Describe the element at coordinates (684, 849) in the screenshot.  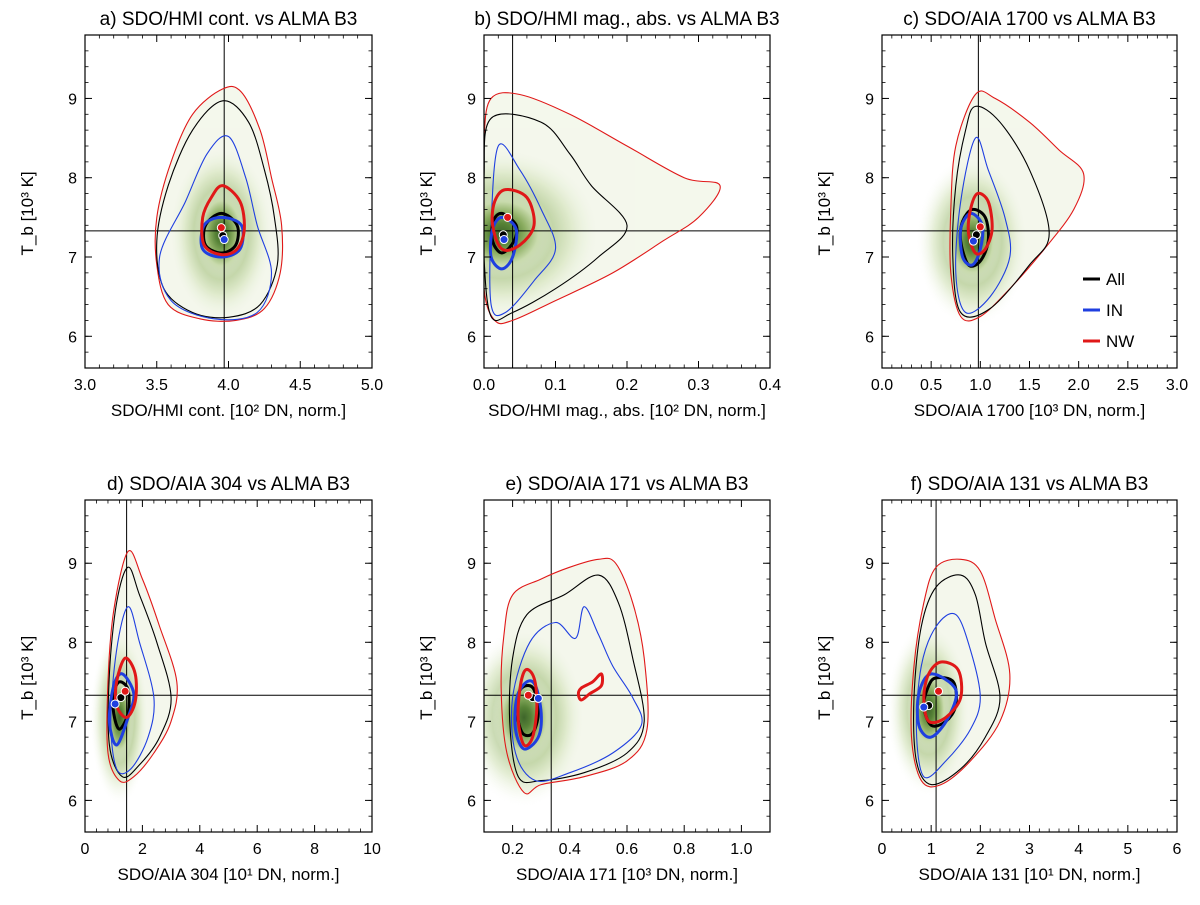
I see `x-tick-label: 0.8` at that location.